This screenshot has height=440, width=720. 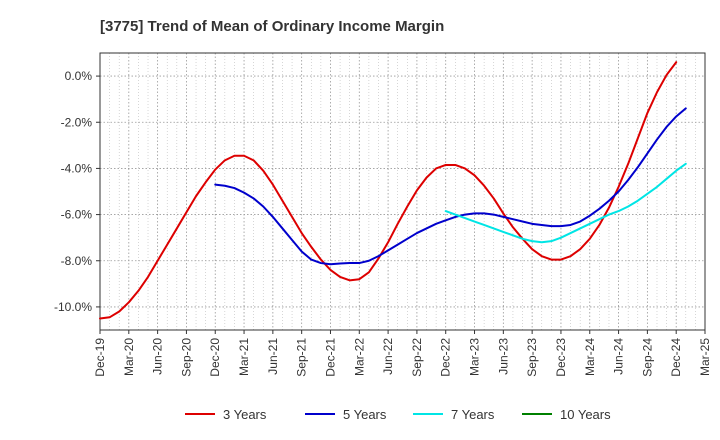 I want to click on legend: 3 Years 5 Years 7 Years 10 Years, so click(x=398, y=414).